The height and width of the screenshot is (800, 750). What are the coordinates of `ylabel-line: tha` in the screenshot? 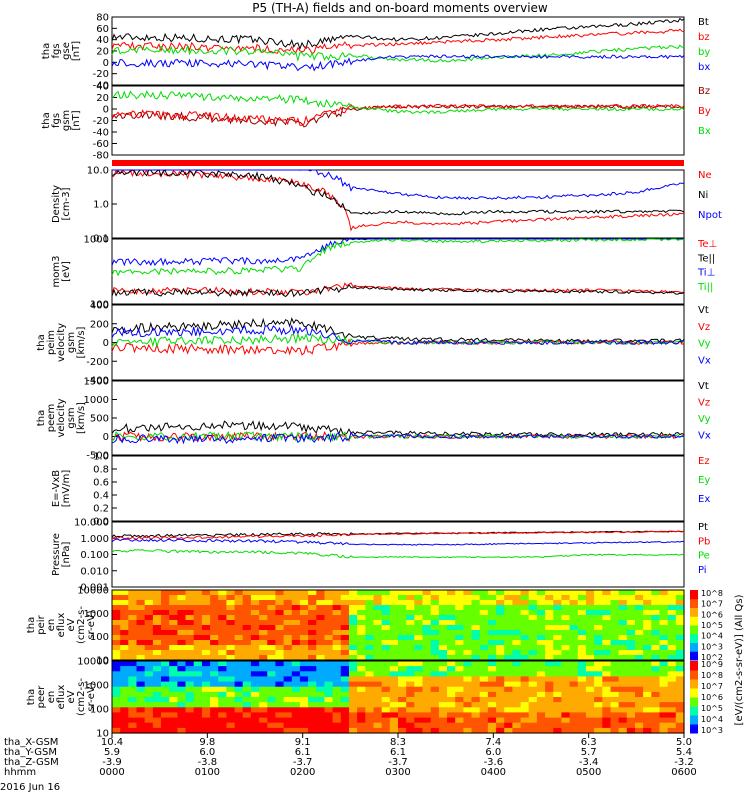 It's located at (41, 342).